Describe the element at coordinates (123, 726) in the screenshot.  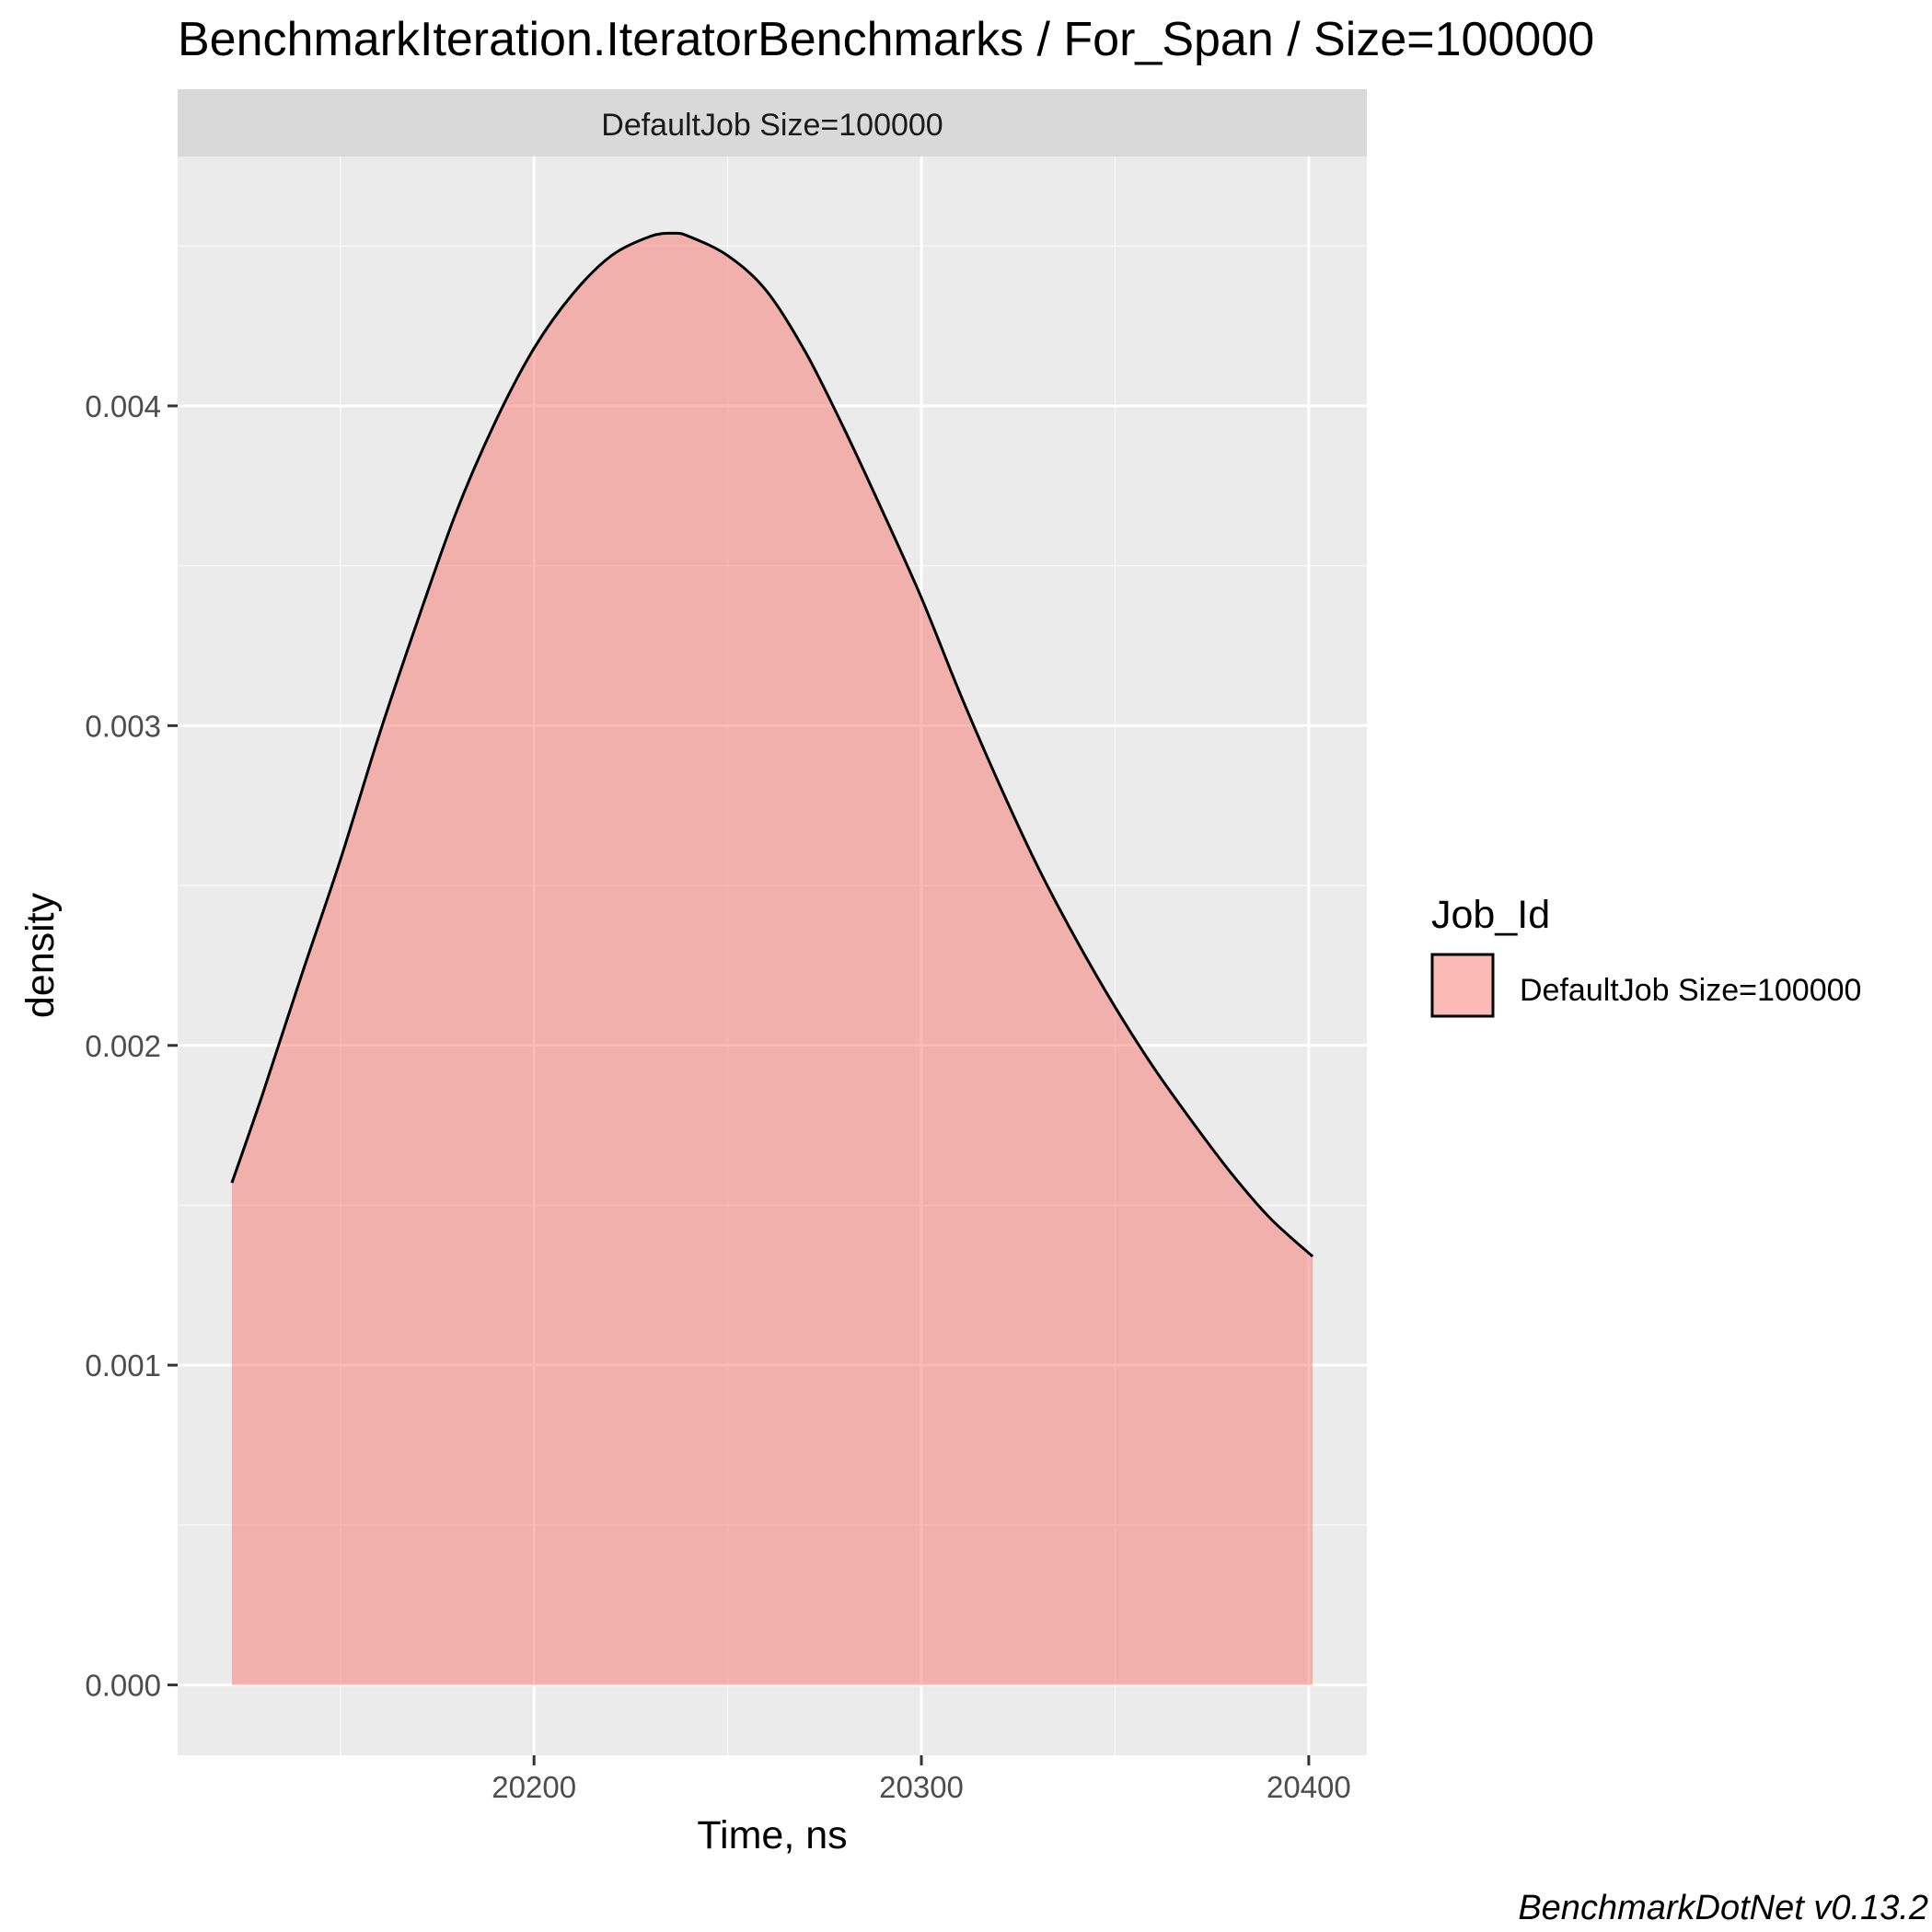
I see `y-tick-label: 0.003` at that location.